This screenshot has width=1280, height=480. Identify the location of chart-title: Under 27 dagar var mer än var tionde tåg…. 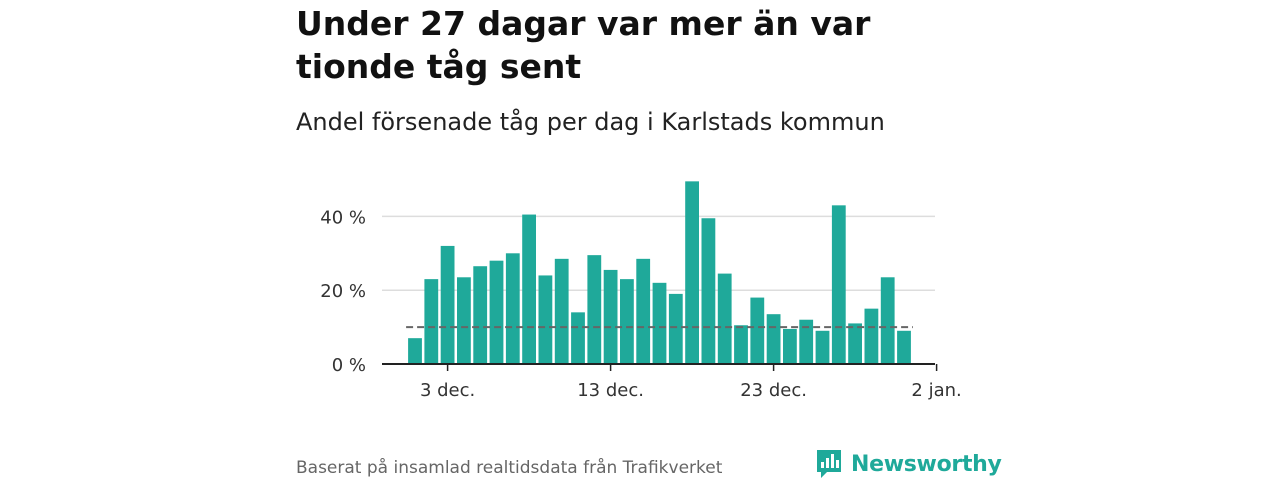
(583, 45).